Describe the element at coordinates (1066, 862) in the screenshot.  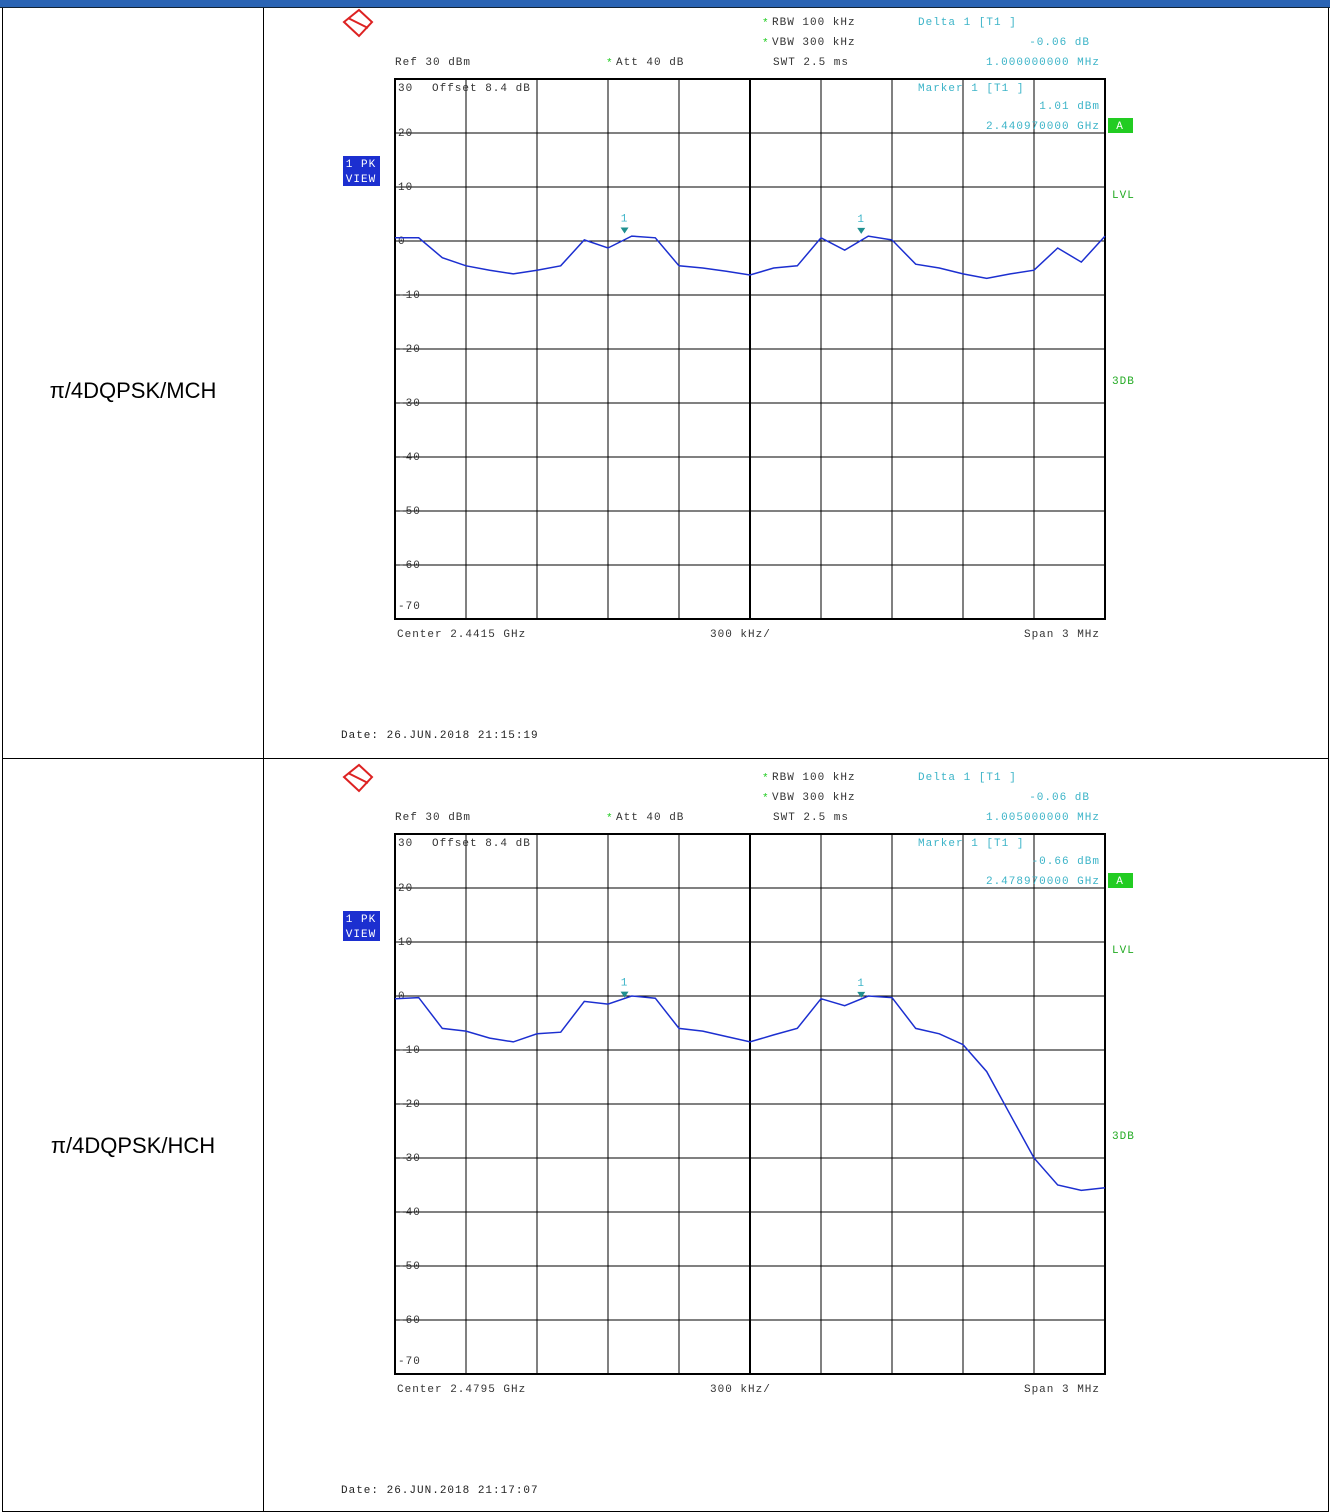
I see `marker-value: -0.66 dBm` at that location.